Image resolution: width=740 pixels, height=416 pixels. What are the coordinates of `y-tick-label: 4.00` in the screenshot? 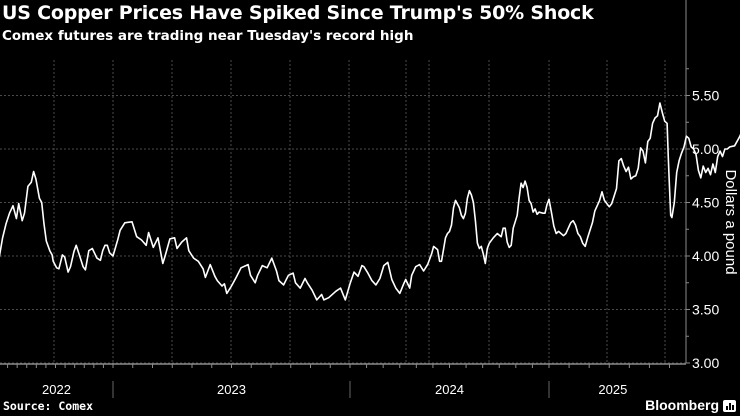 It's located at (705, 256).